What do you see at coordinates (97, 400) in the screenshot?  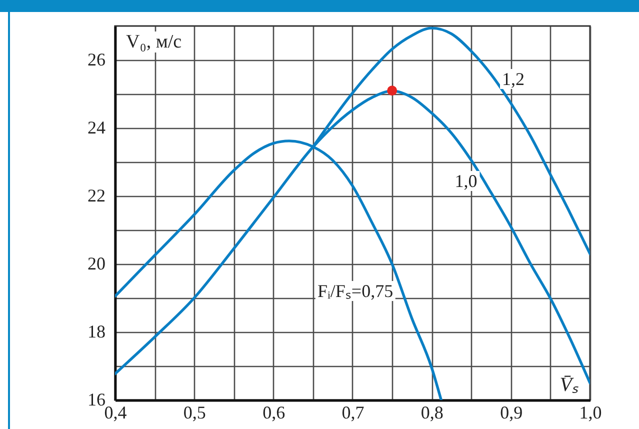 I see `y-tick-label: 16` at bounding box center [97, 400].